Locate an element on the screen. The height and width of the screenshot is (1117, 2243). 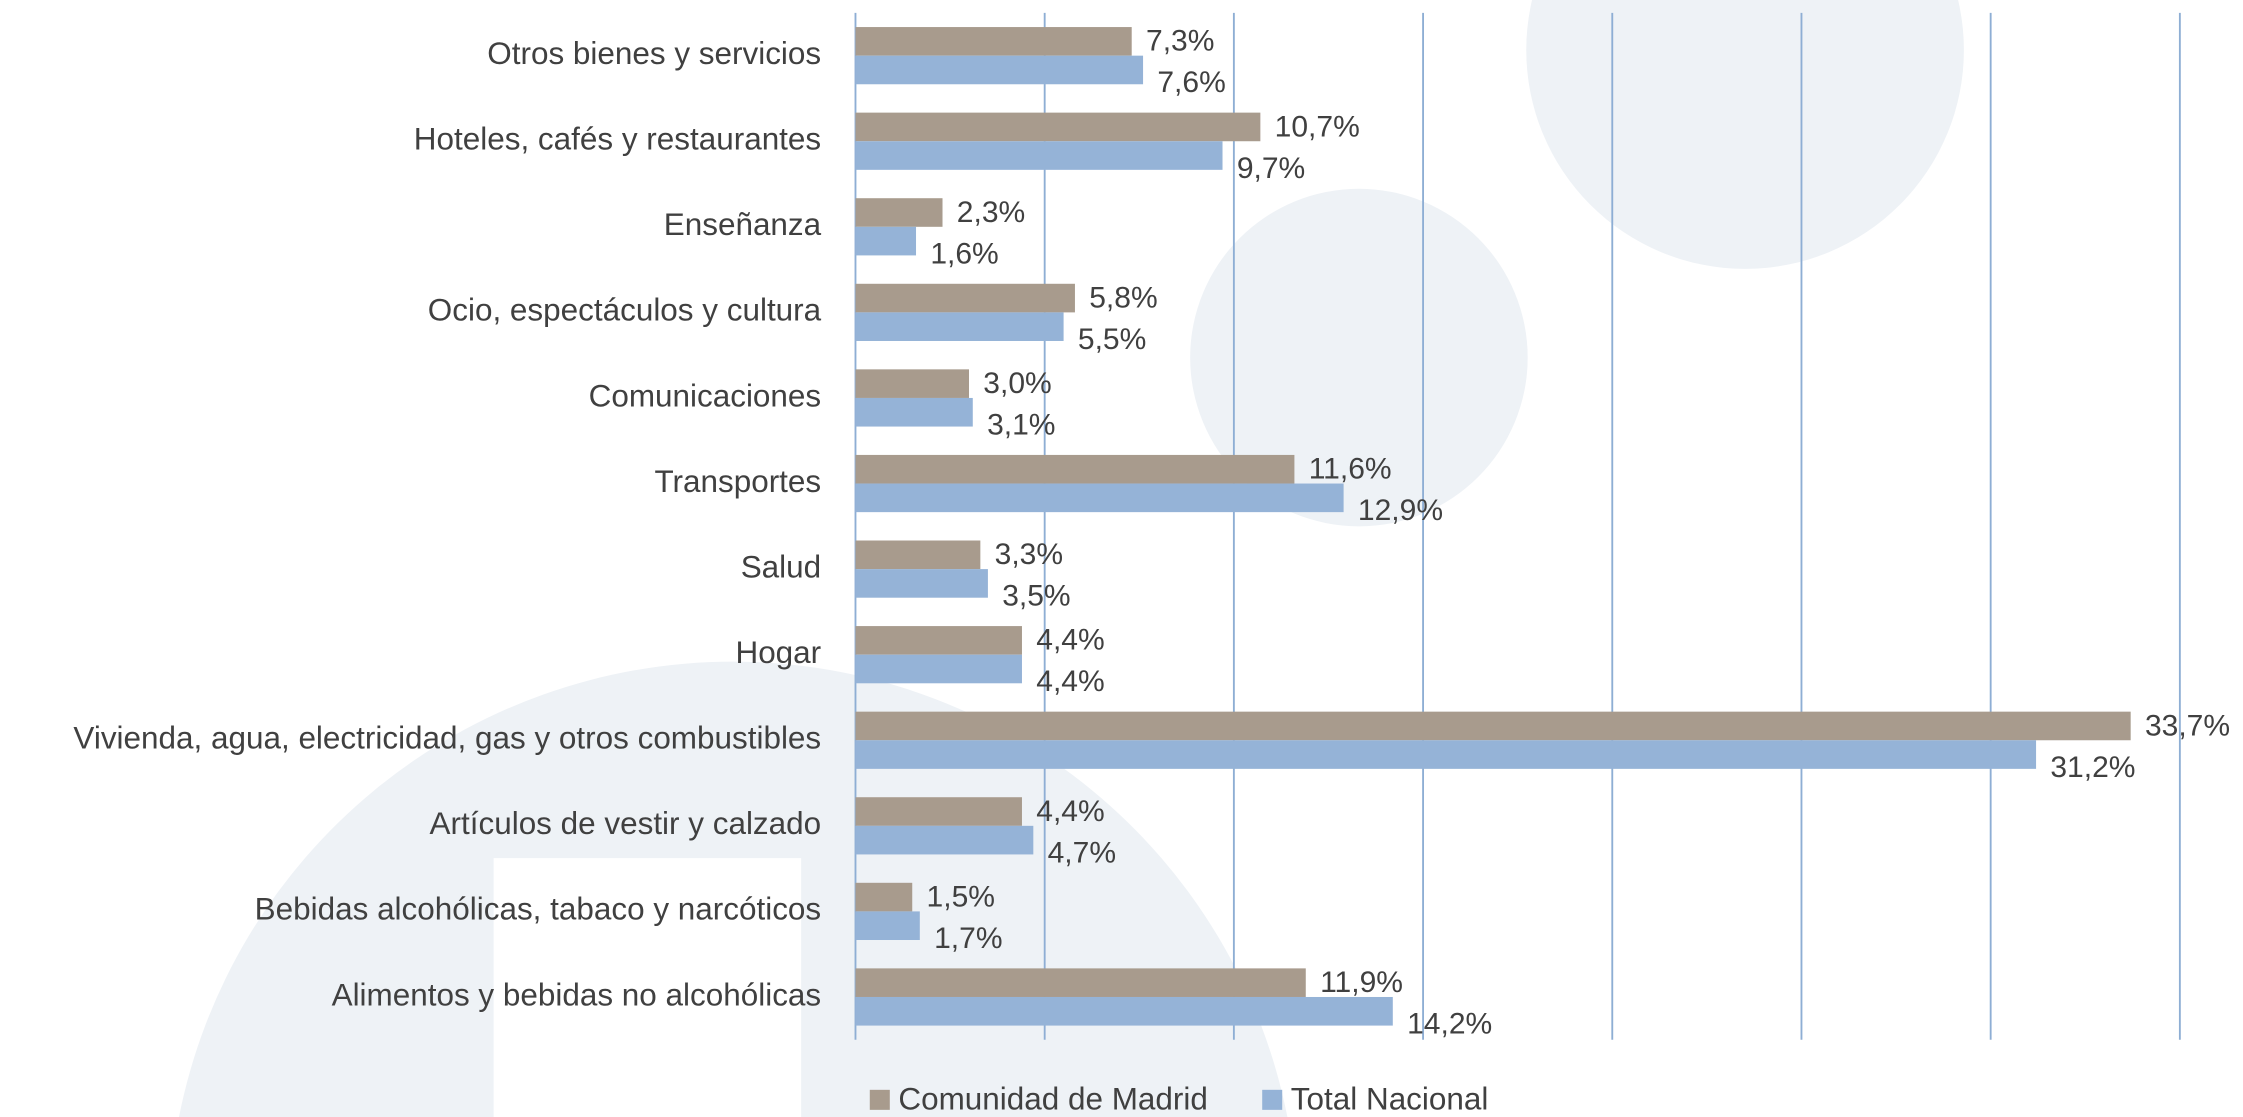
data-label: 5,5% is located at coordinates (1112, 339).